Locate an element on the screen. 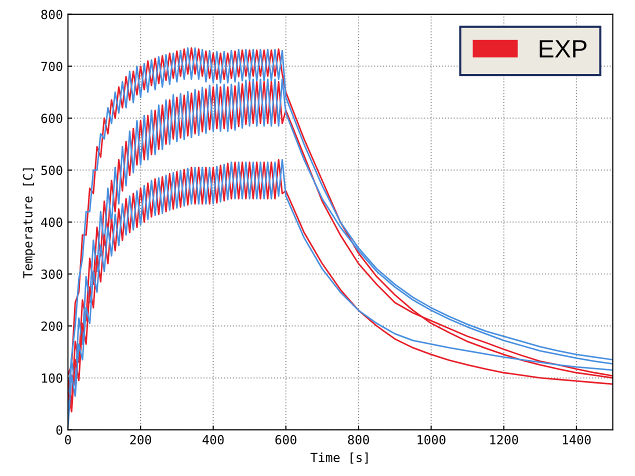 This screenshot has height=476, width=635. x-tick-label: 200 is located at coordinates (141, 439).